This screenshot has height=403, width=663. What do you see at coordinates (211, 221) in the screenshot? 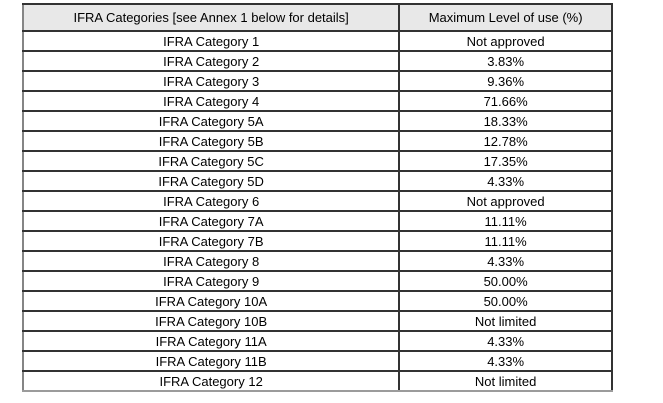
I see `category-cell: IFRA Category 7A` at bounding box center [211, 221].